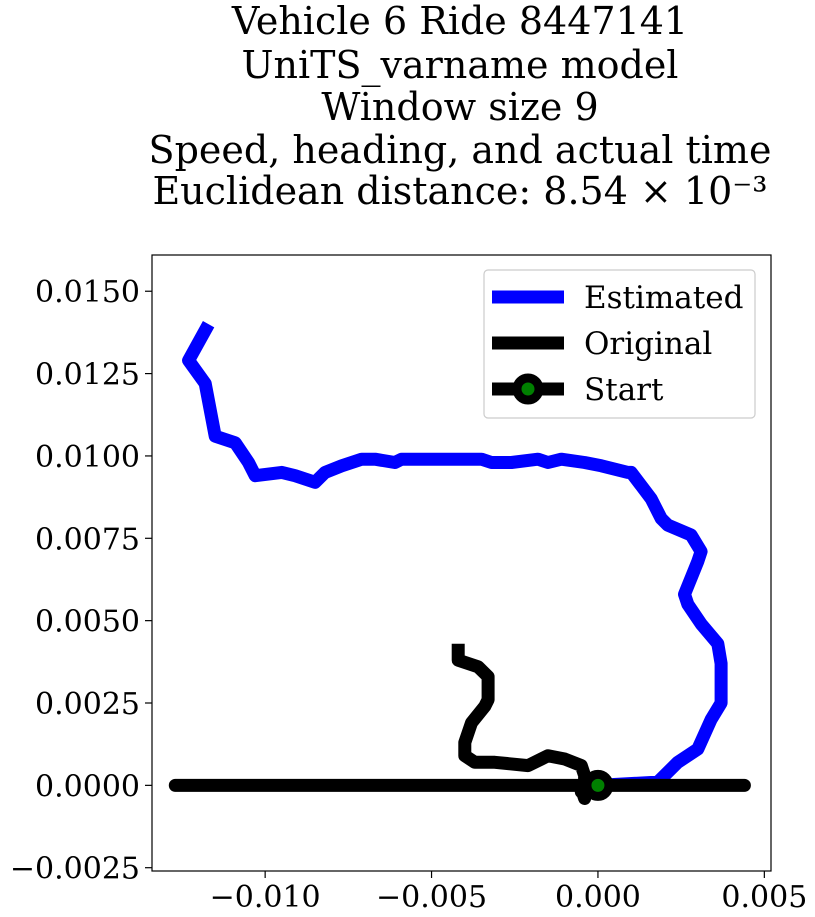 Image resolution: width=815 pixels, height=917 pixels. I want to click on title-line: Euclidean distance: 8.54 × 10⁻³, so click(459, 191).